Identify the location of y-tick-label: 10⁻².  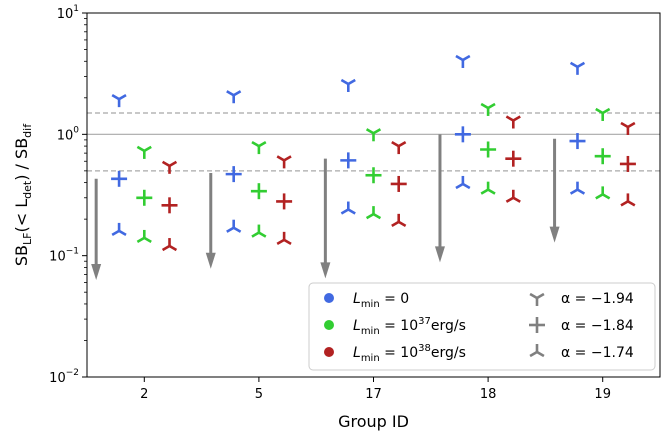
(64, 377).